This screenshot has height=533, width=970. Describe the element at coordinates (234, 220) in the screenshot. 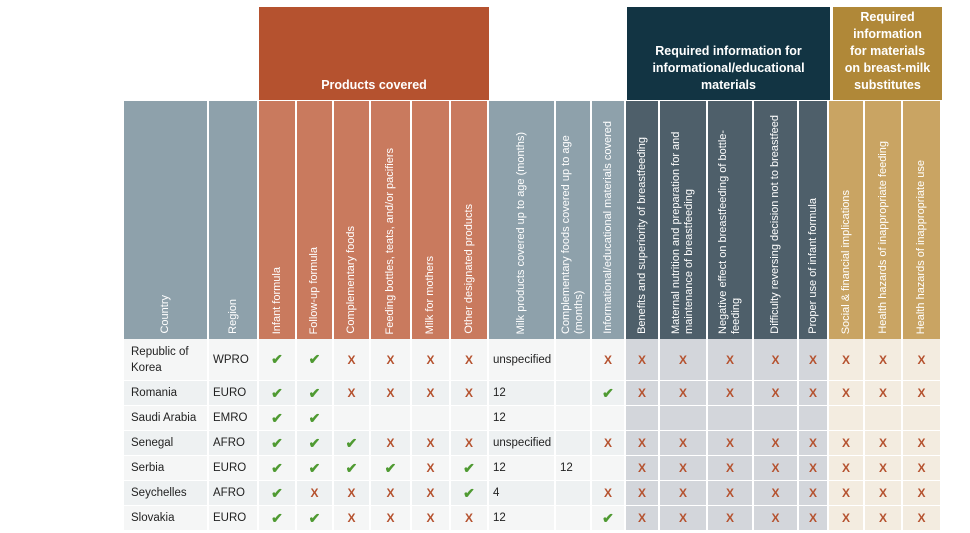

I see `col-header: Region` at that location.